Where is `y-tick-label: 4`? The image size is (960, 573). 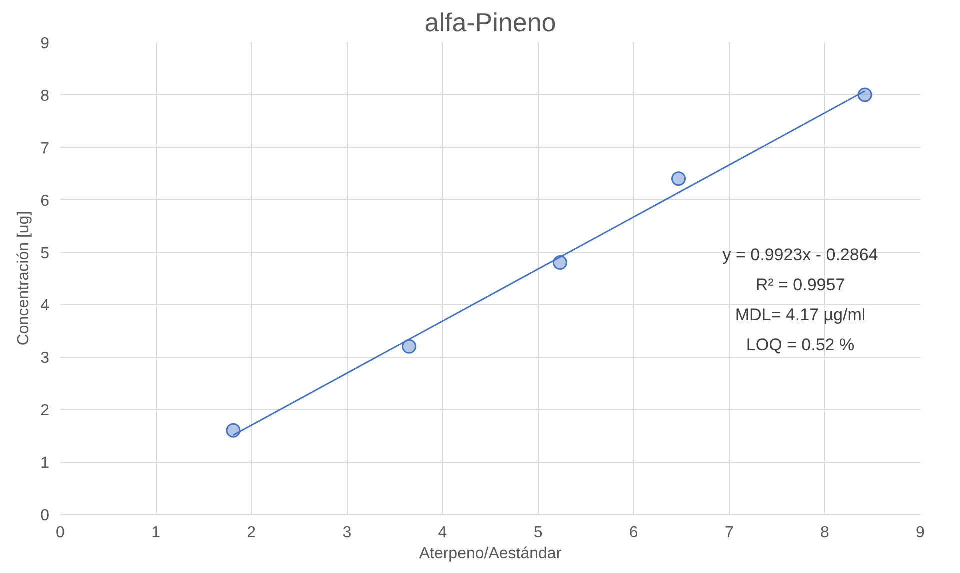 y-tick-label: 4 is located at coordinates (45, 306).